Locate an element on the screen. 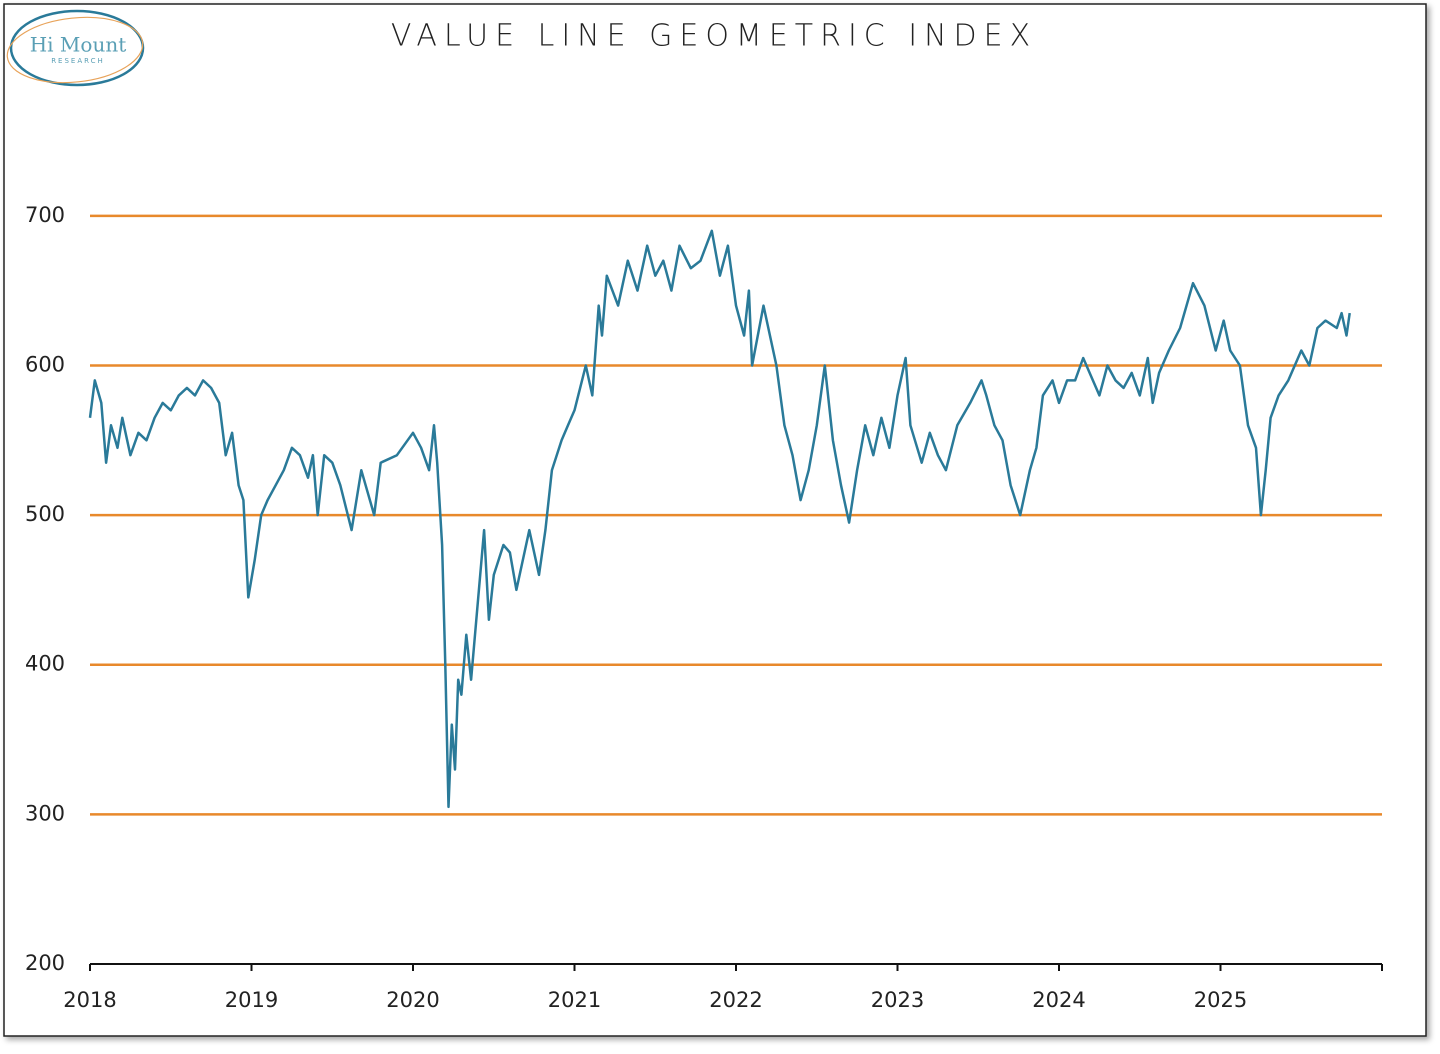 The width and height of the screenshot is (1440, 1054). logo: Hi Mount RESEARCH is located at coordinates (75, 48).